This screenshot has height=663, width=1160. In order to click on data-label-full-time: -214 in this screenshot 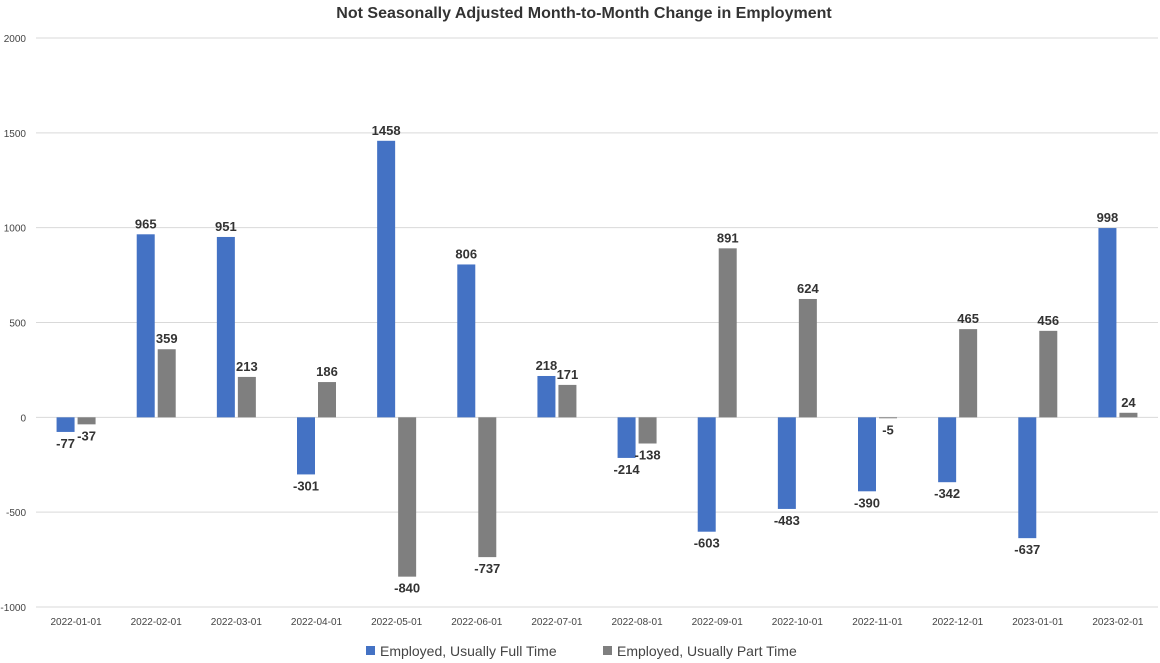, I will do `click(627, 469)`.